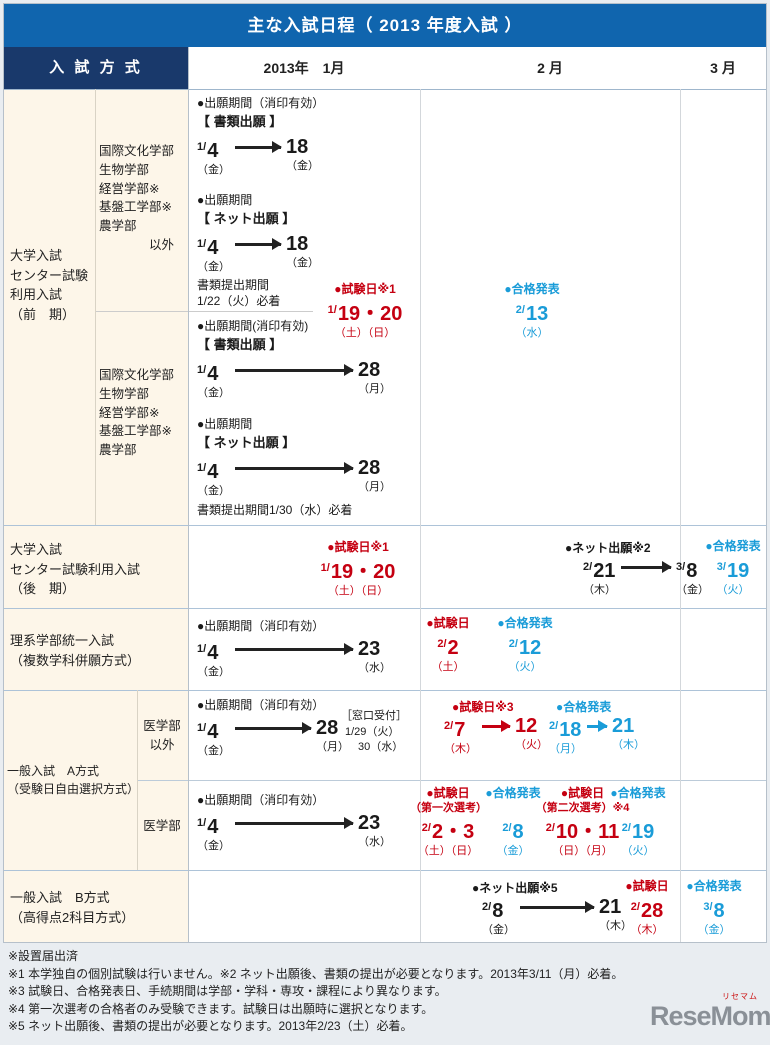 This screenshot has width=770, height=1045. I want to click on start-date: 2/7 （木）, so click(460, 734).